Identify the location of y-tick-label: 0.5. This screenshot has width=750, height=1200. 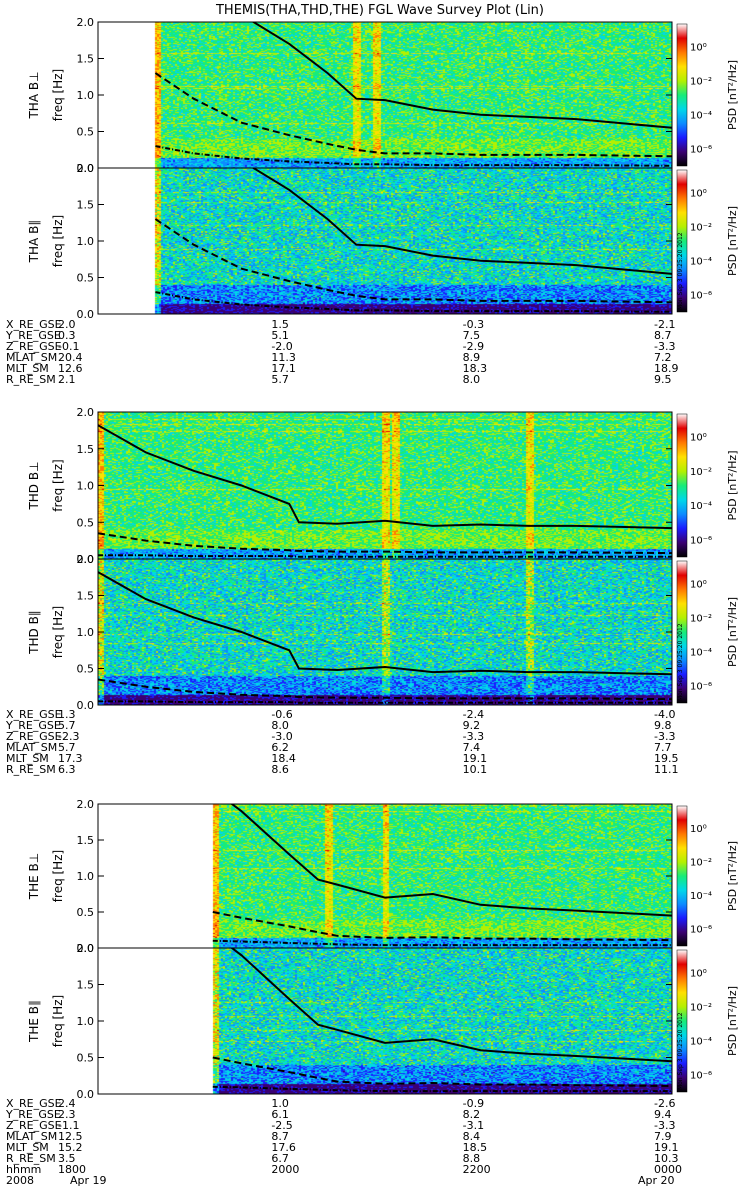
(86, 278).